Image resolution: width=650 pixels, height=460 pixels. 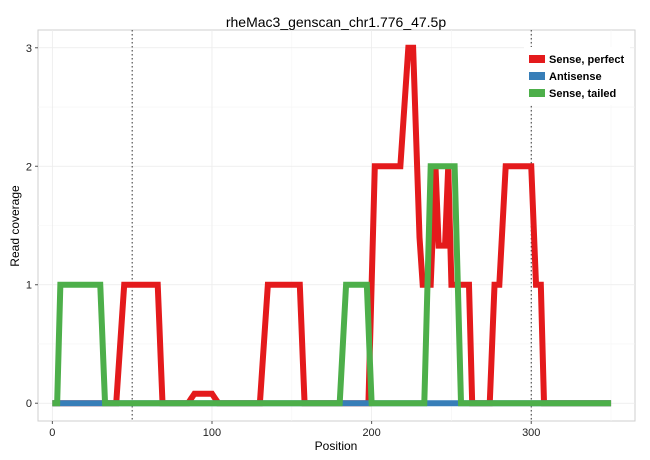 What do you see at coordinates (336, 22) in the screenshot?
I see `chart-title: rheMac3_genscan_chr1.776_47.5p` at bounding box center [336, 22].